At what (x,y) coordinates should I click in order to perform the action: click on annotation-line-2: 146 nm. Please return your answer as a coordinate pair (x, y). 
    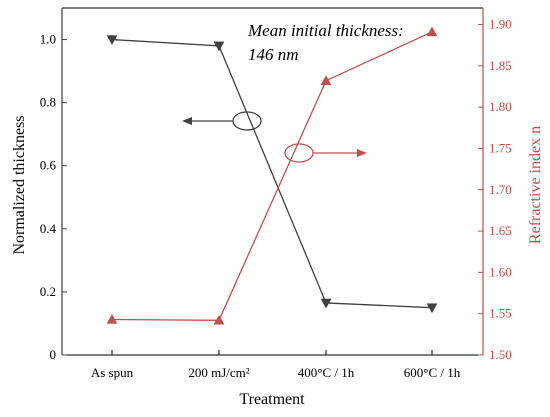
    Looking at the image, I should click on (273, 54).